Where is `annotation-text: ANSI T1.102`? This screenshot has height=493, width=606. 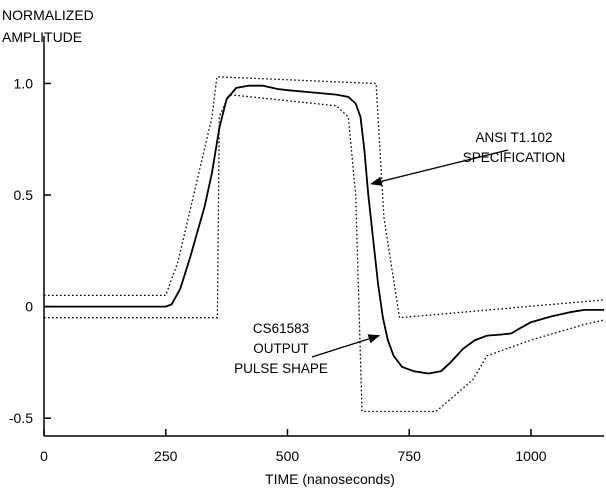
annotation-text: ANSI T1.102 is located at coordinates (513, 137).